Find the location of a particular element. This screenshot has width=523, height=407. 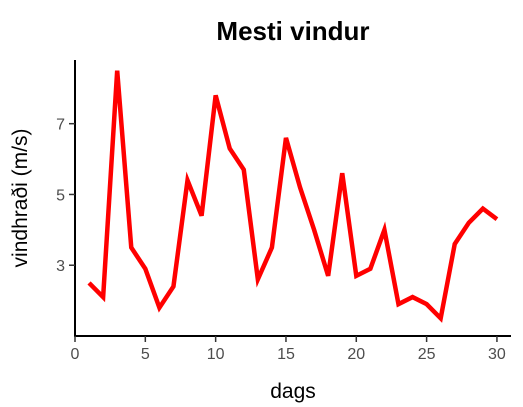

y-tick-label: 5 is located at coordinates (60, 195).